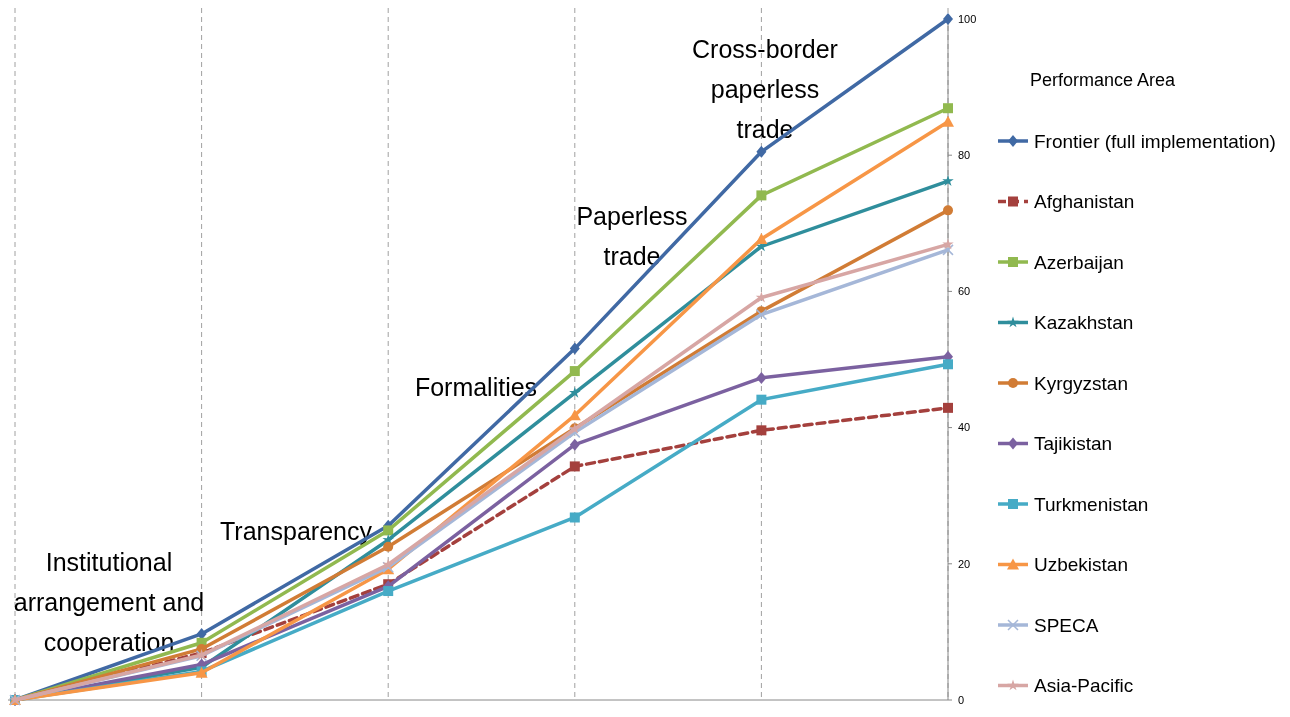 The image size is (1290, 717). I want to click on legend-label: Kyrgyzstan, so click(1081, 383).